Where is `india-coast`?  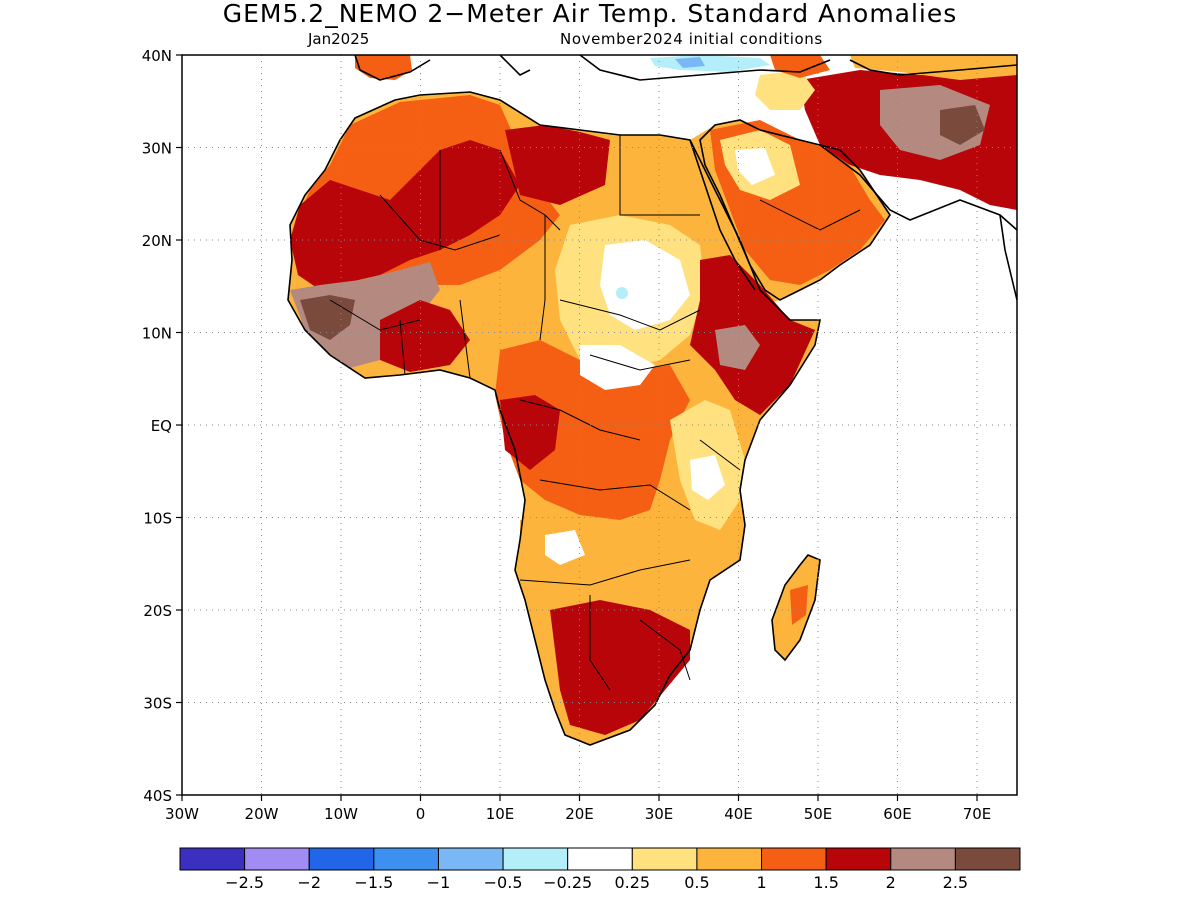
india-coast is located at coordinates (1008, 257).